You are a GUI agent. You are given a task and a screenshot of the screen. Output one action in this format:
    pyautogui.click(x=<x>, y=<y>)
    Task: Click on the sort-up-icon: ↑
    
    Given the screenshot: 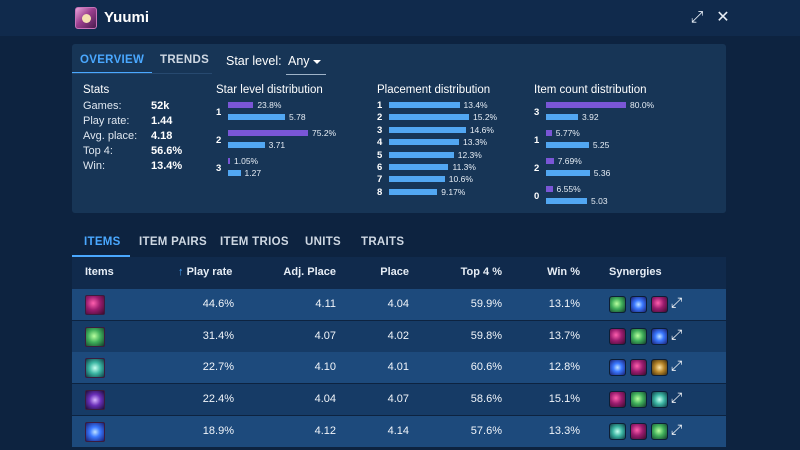 What is the action you would take?
    pyautogui.click(x=181, y=272)
    